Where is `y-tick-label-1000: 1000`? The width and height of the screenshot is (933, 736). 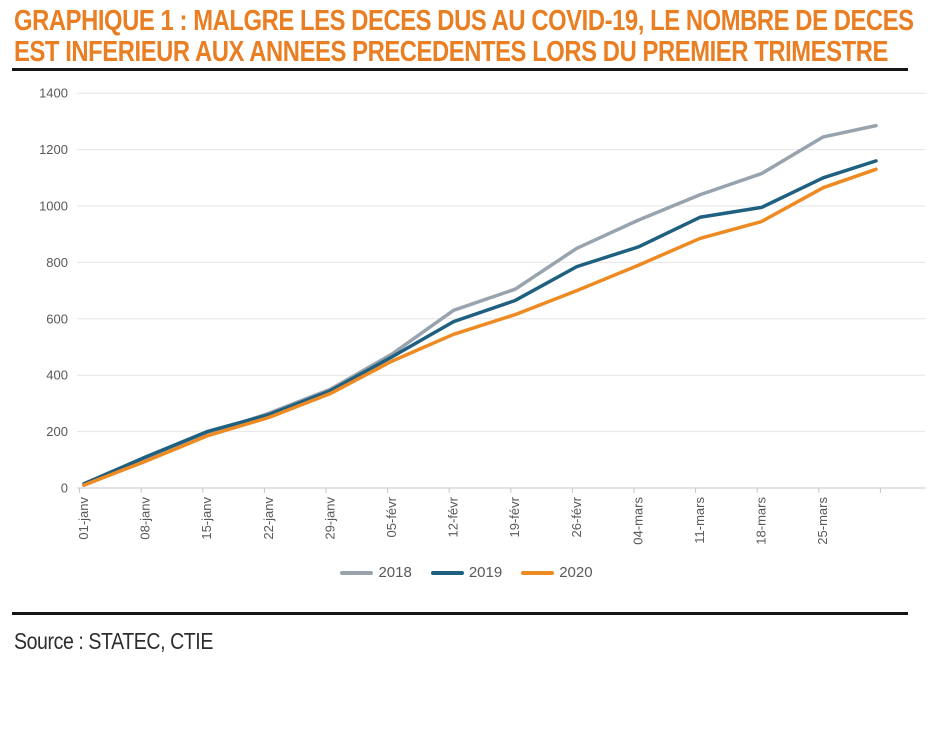
y-tick-label-1000: 1000 is located at coordinates (53, 206).